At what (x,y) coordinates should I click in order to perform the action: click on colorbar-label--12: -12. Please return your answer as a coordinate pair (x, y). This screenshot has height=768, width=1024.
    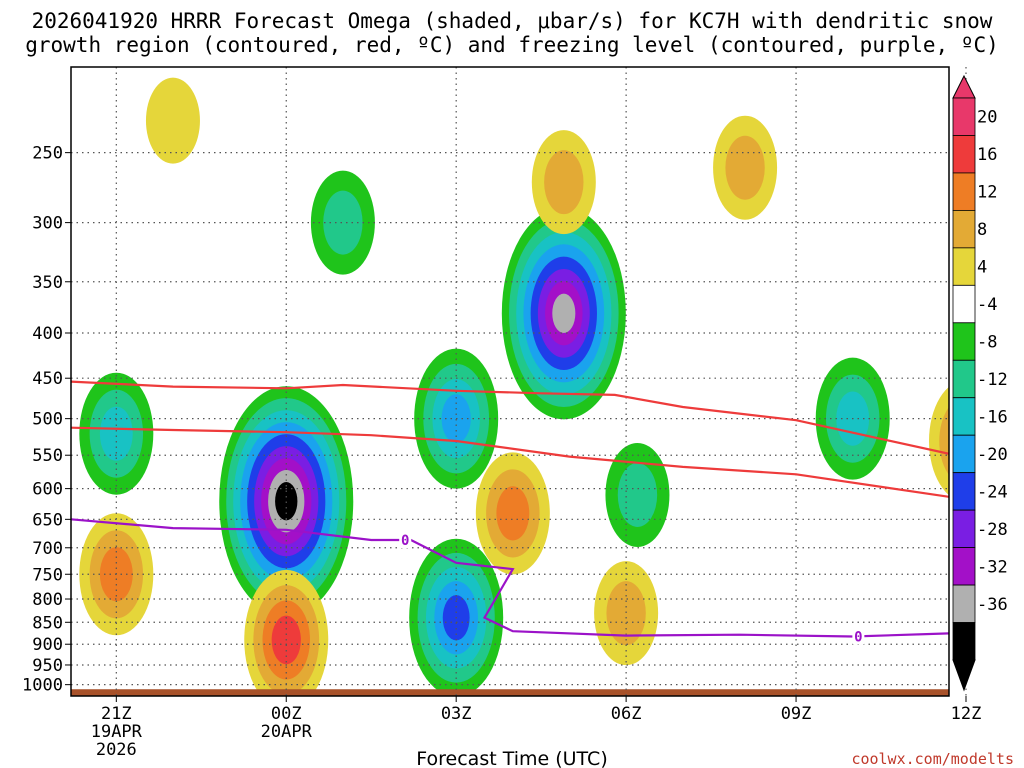
    Looking at the image, I should click on (992, 380).